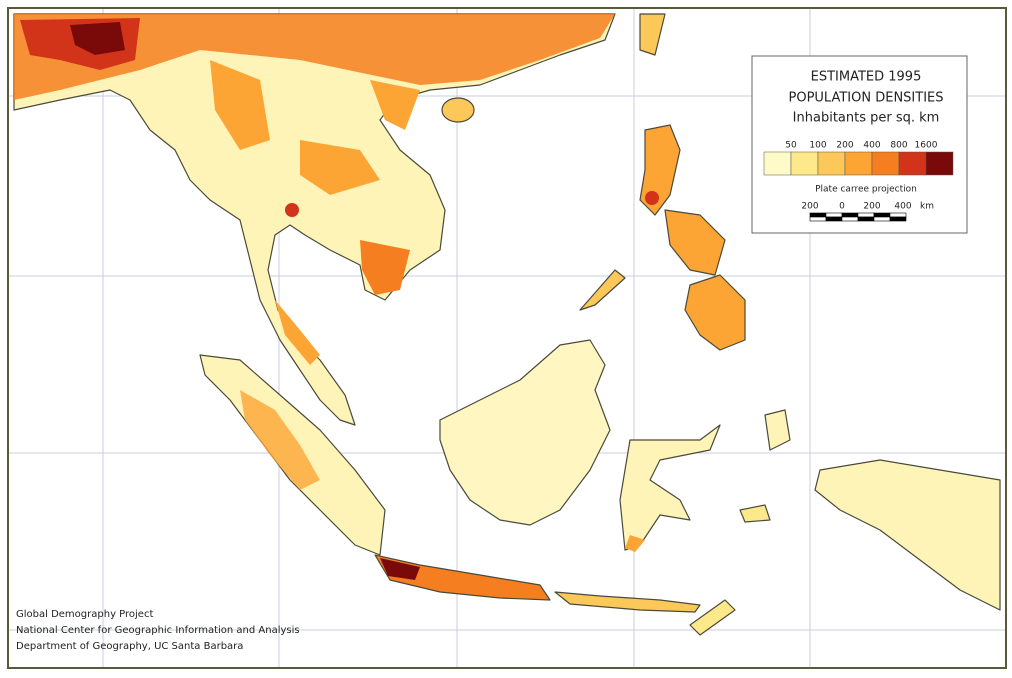 The width and height of the screenshot is (1012, 678). I want to click on legend-title: POPULATION DENSITIES, so click(866, 98).